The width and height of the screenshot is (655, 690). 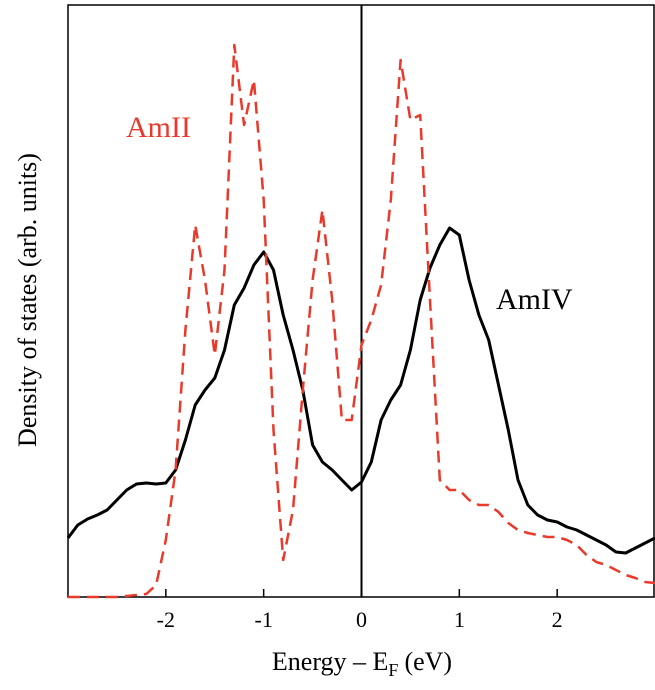 I want to click on x-axis-label: Energy – EF (eV), so click(x=362, y=663).